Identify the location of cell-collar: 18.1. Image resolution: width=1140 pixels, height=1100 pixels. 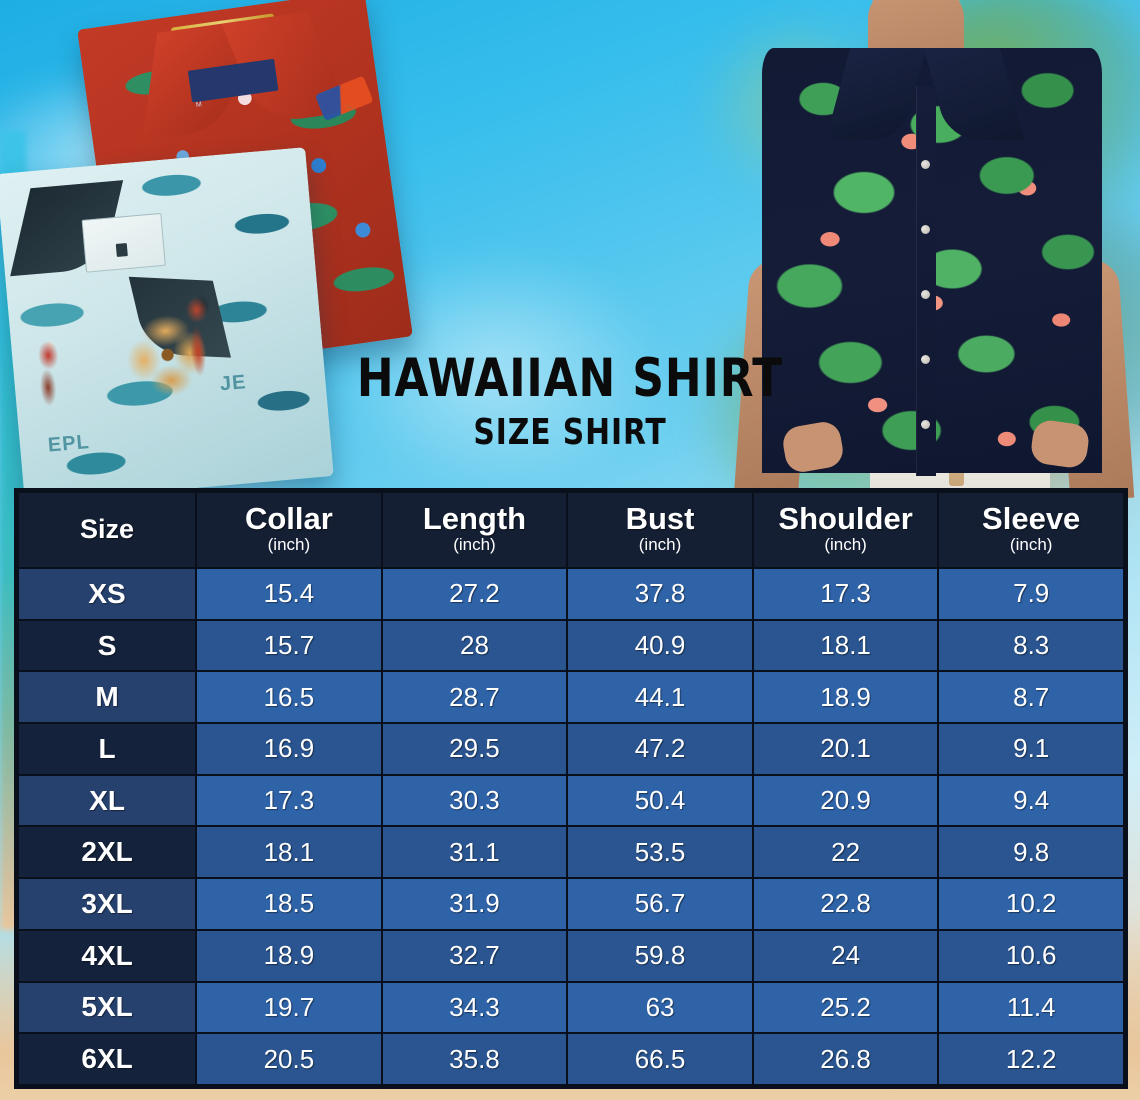
(289, 852).